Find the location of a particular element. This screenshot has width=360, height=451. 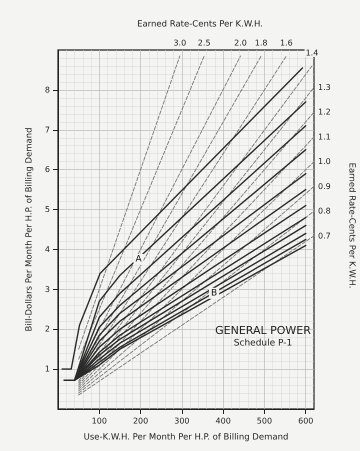

y-tick-label: 2 is located at coordinates (47, 329).